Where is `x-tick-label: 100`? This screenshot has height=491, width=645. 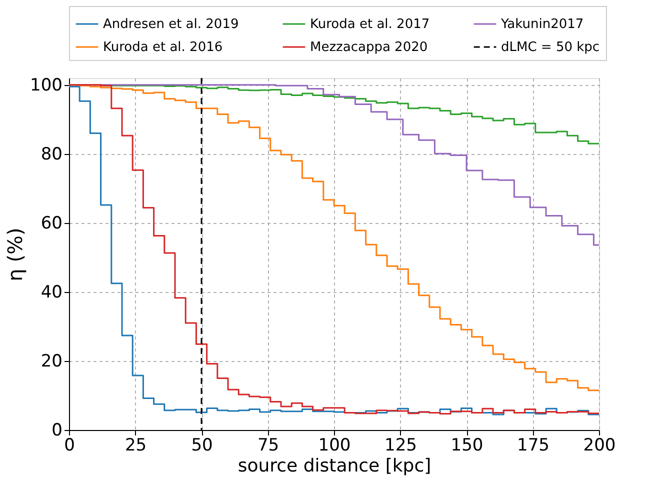
x-tick-label: 100 is located at coordinates (334, 446).